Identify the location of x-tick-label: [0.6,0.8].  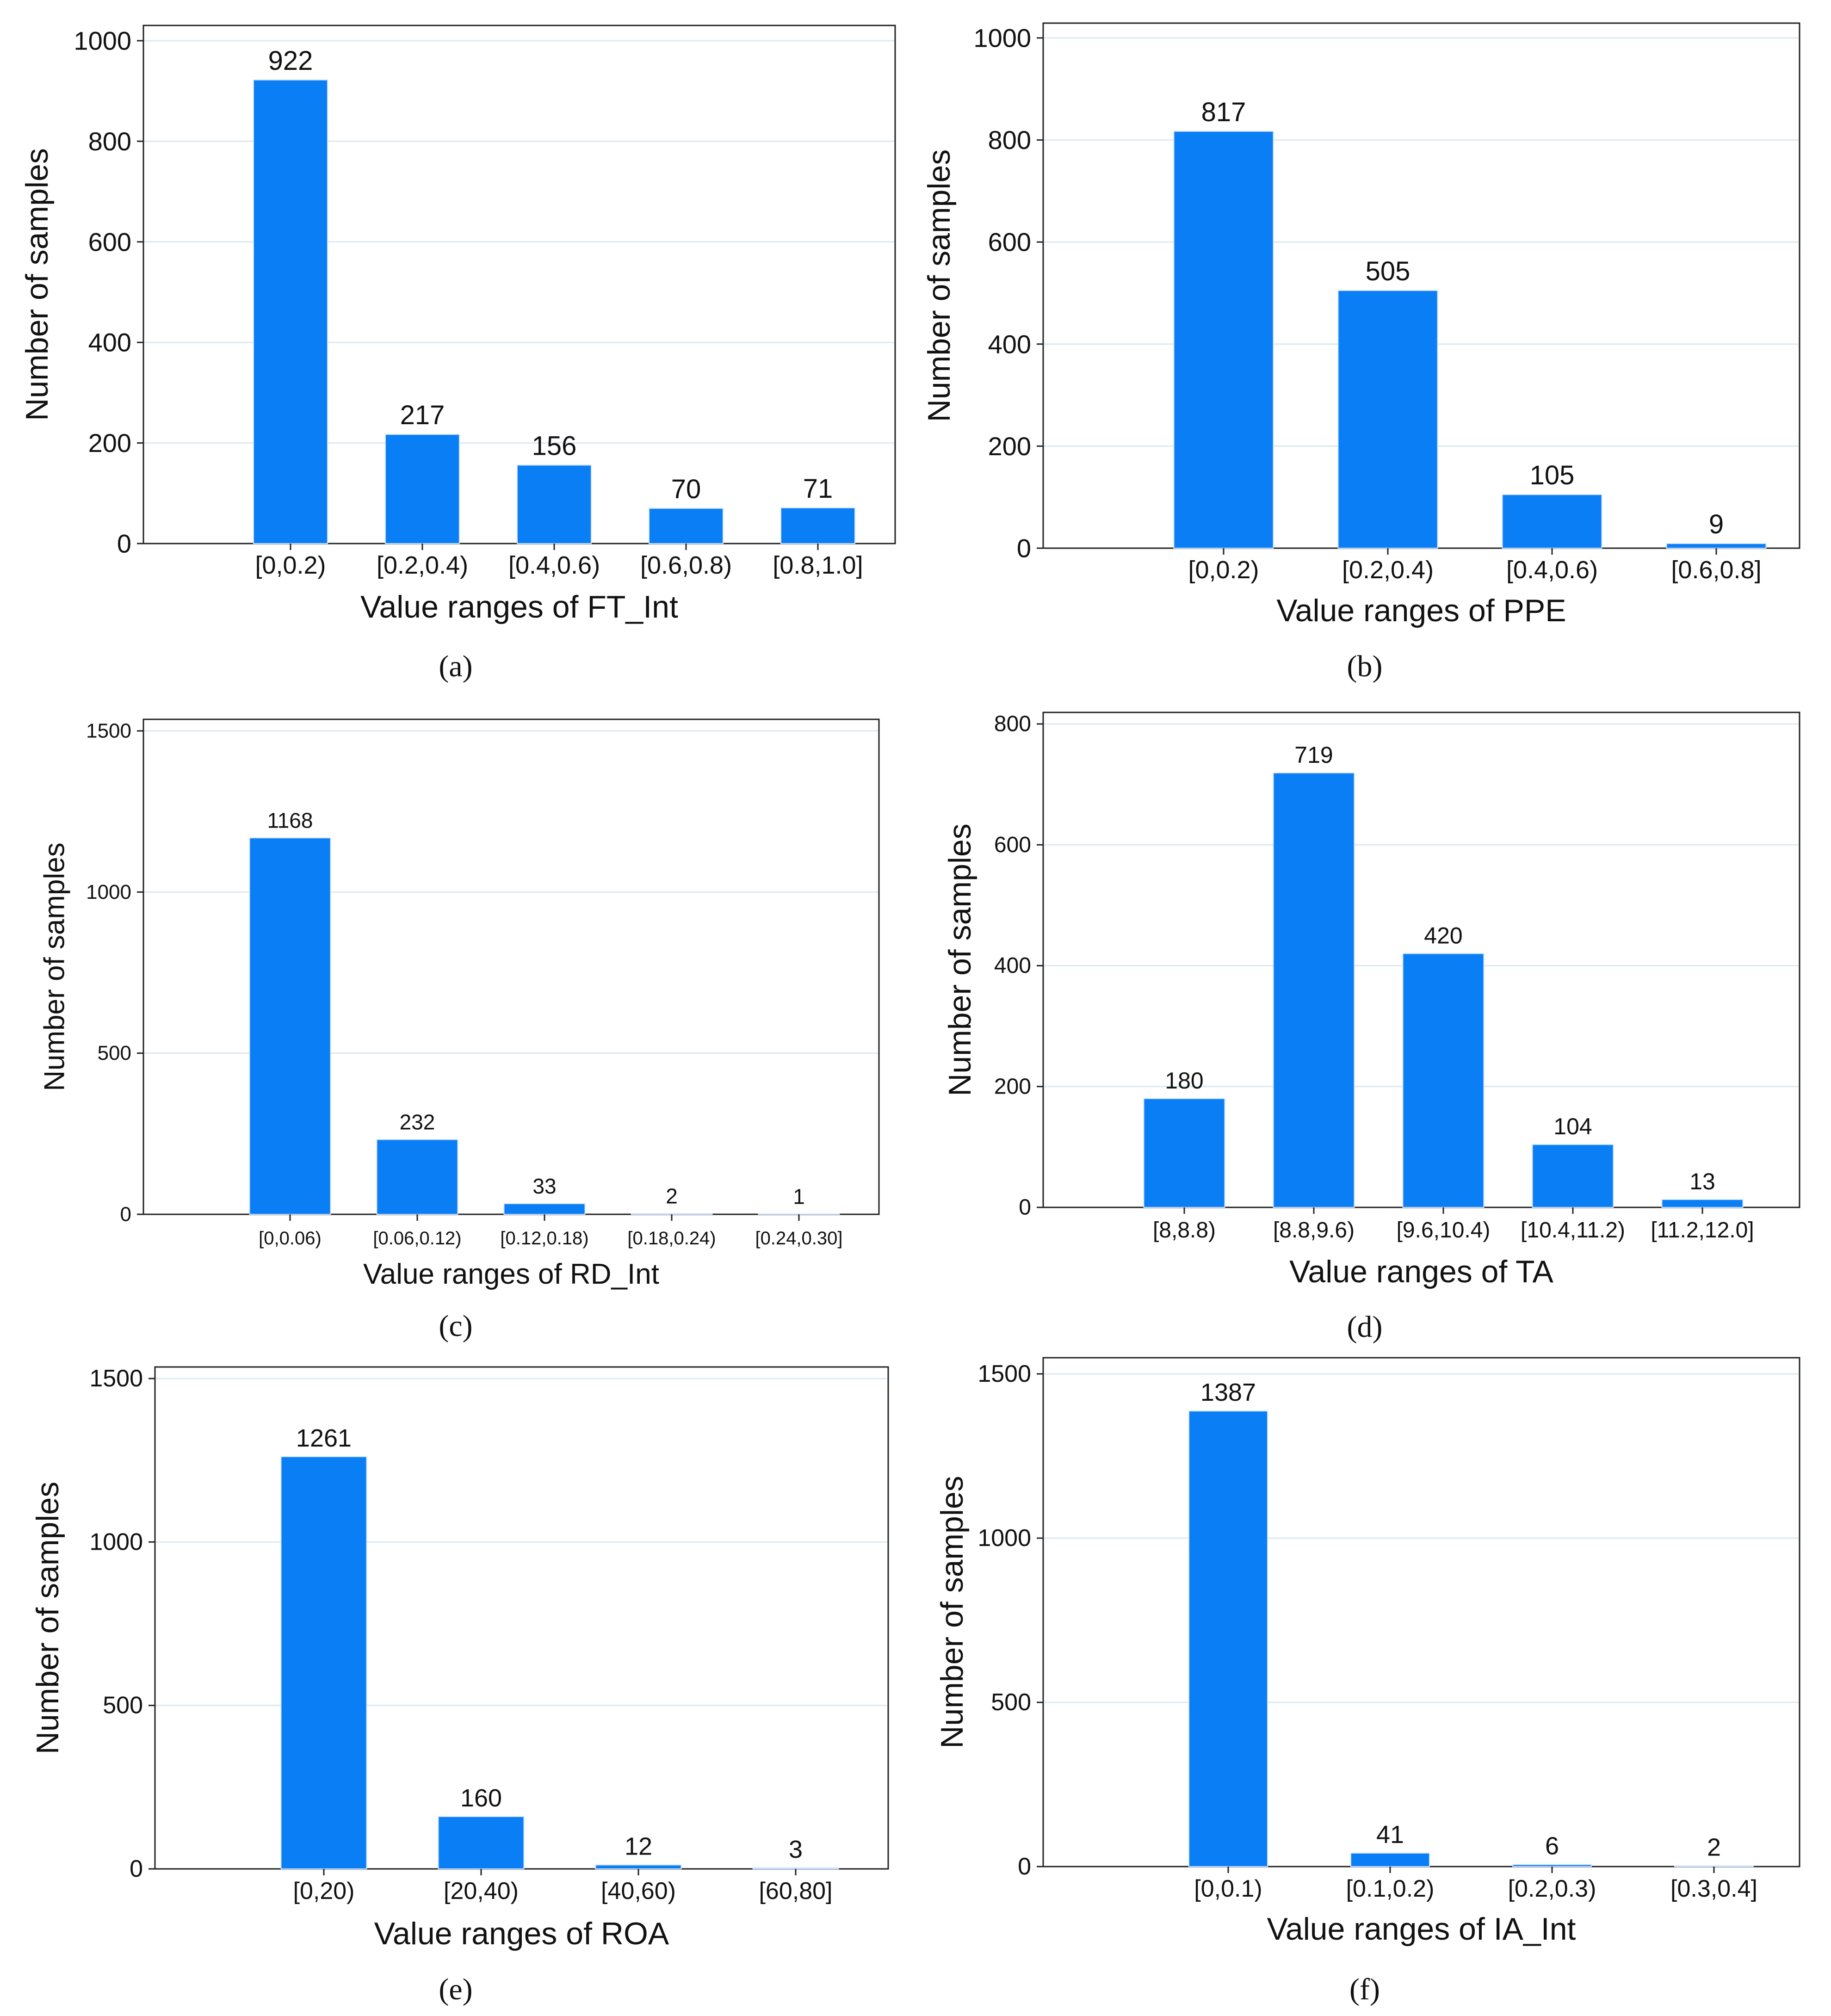
(1716, 570).